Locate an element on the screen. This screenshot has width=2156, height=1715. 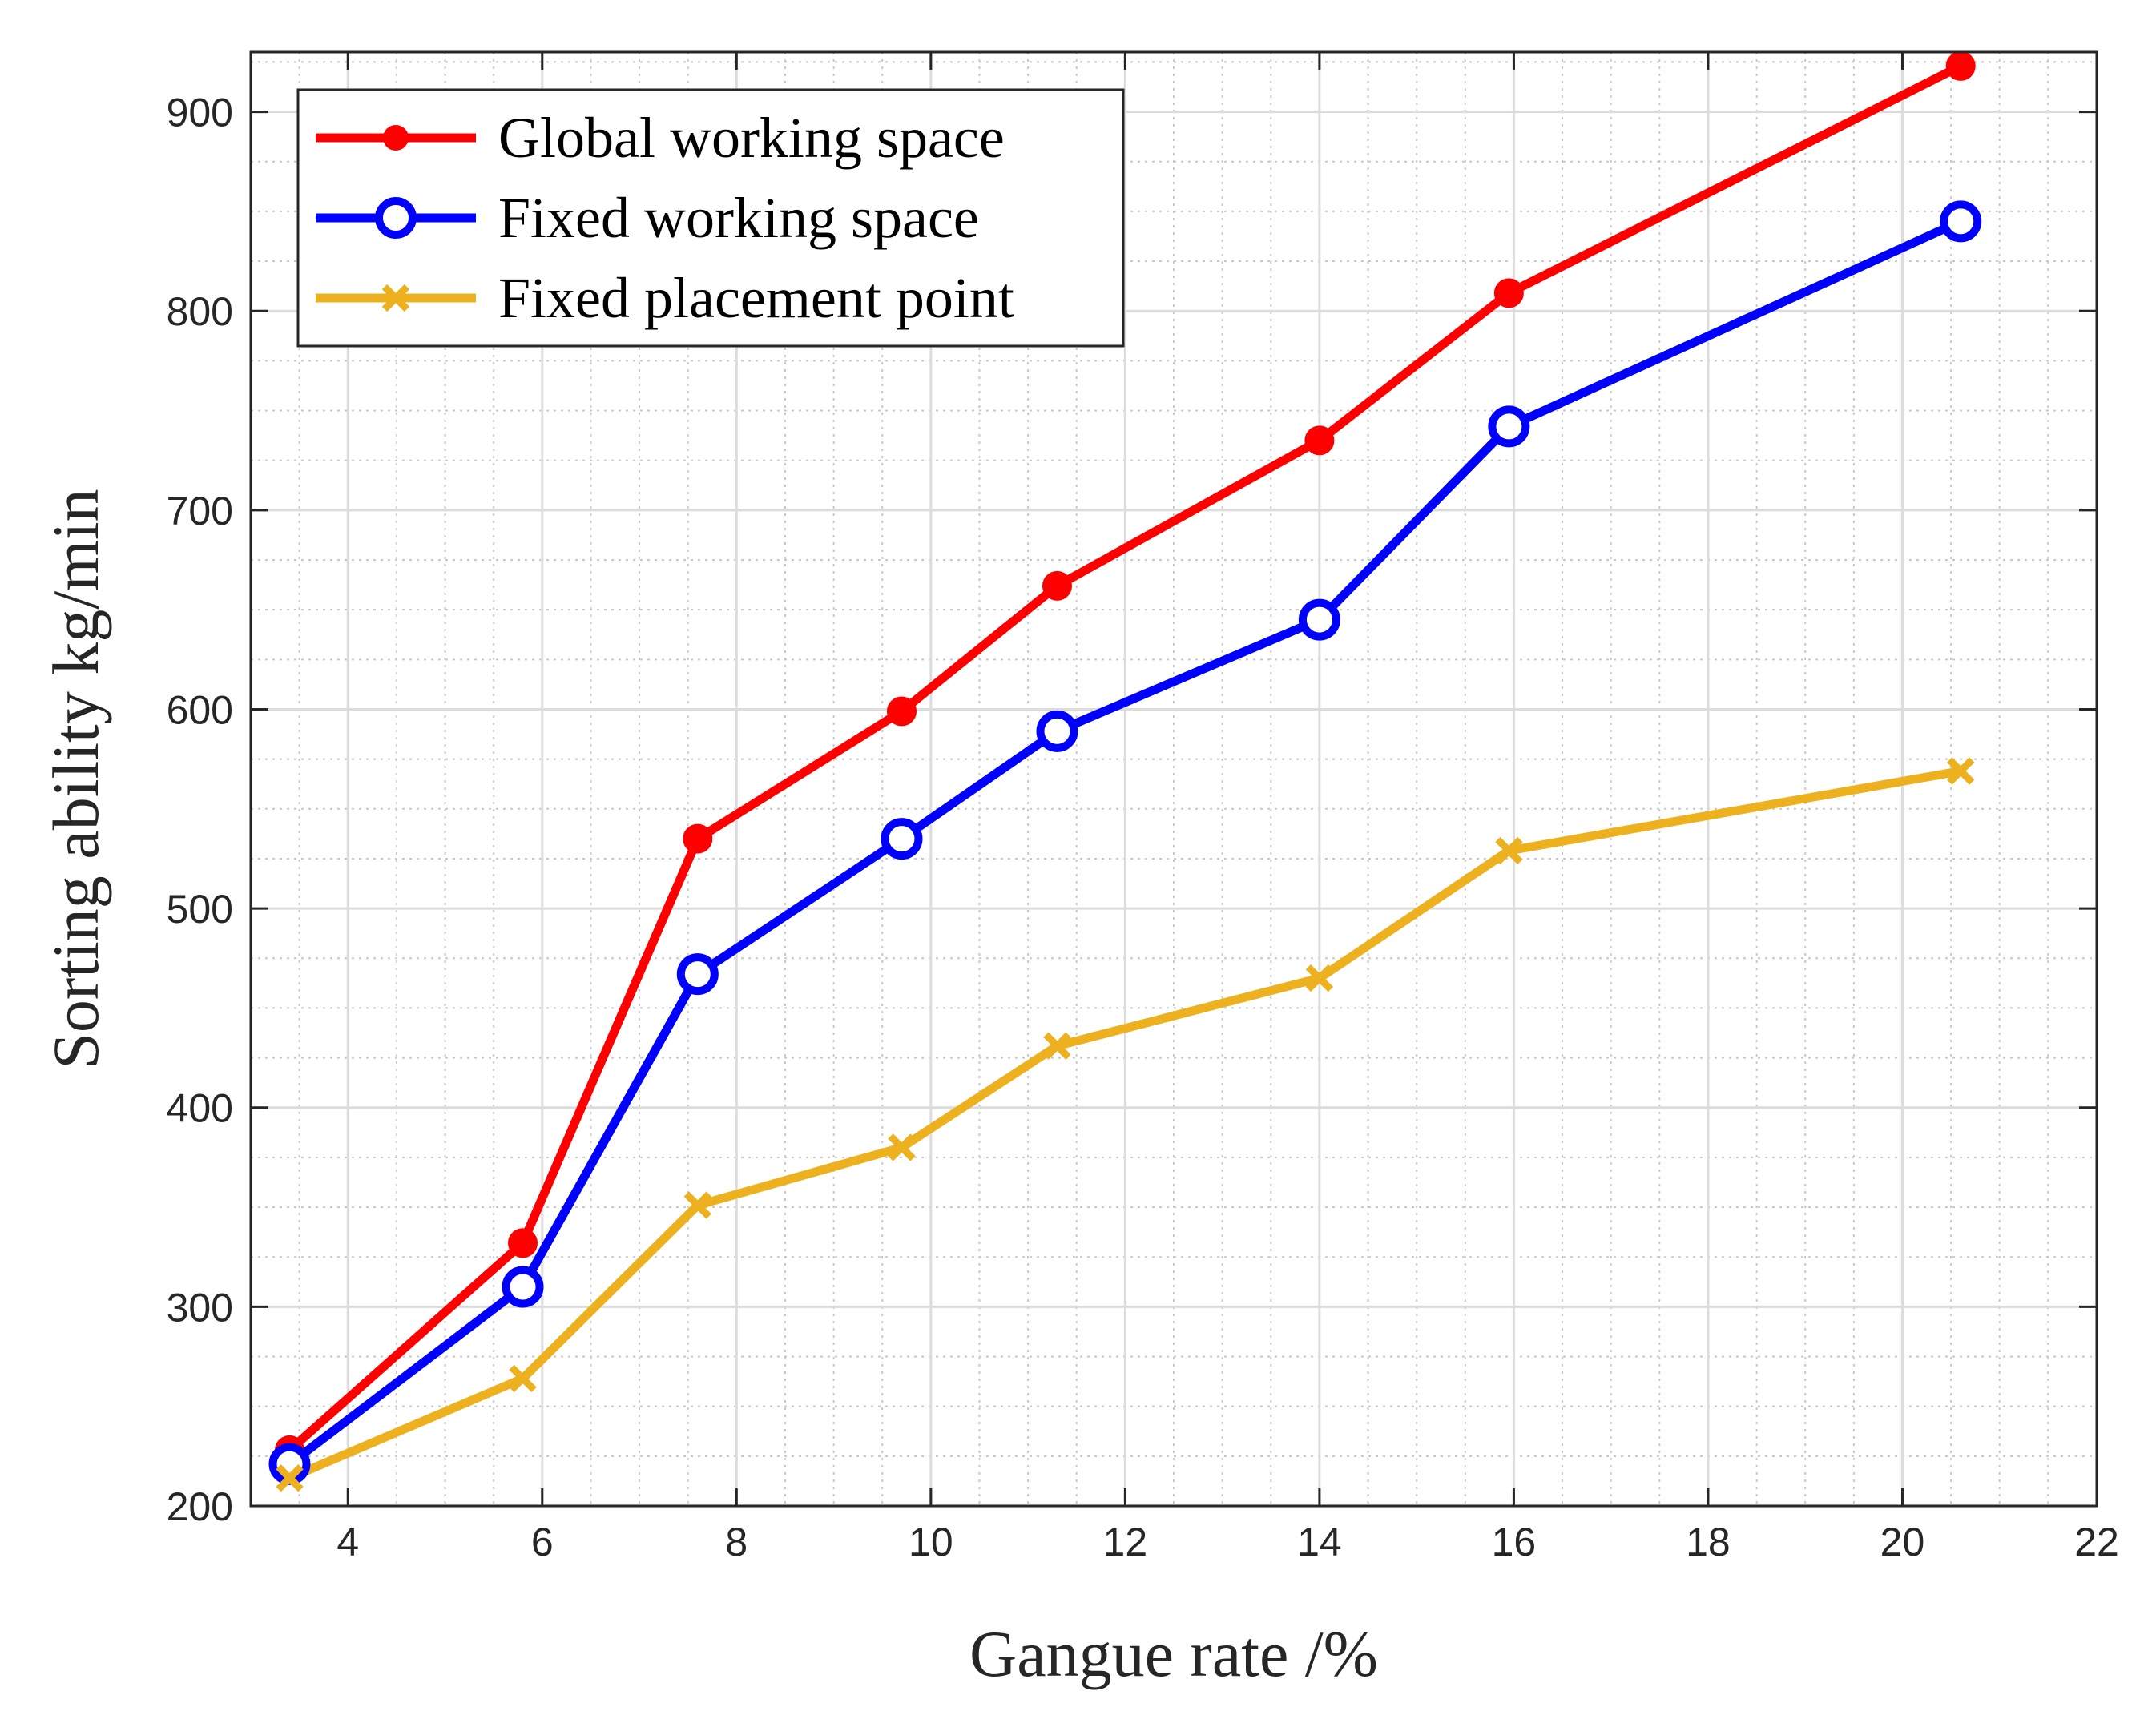
x-axis-title: Gangue rate /% is located at coordinates (1173, 1653).